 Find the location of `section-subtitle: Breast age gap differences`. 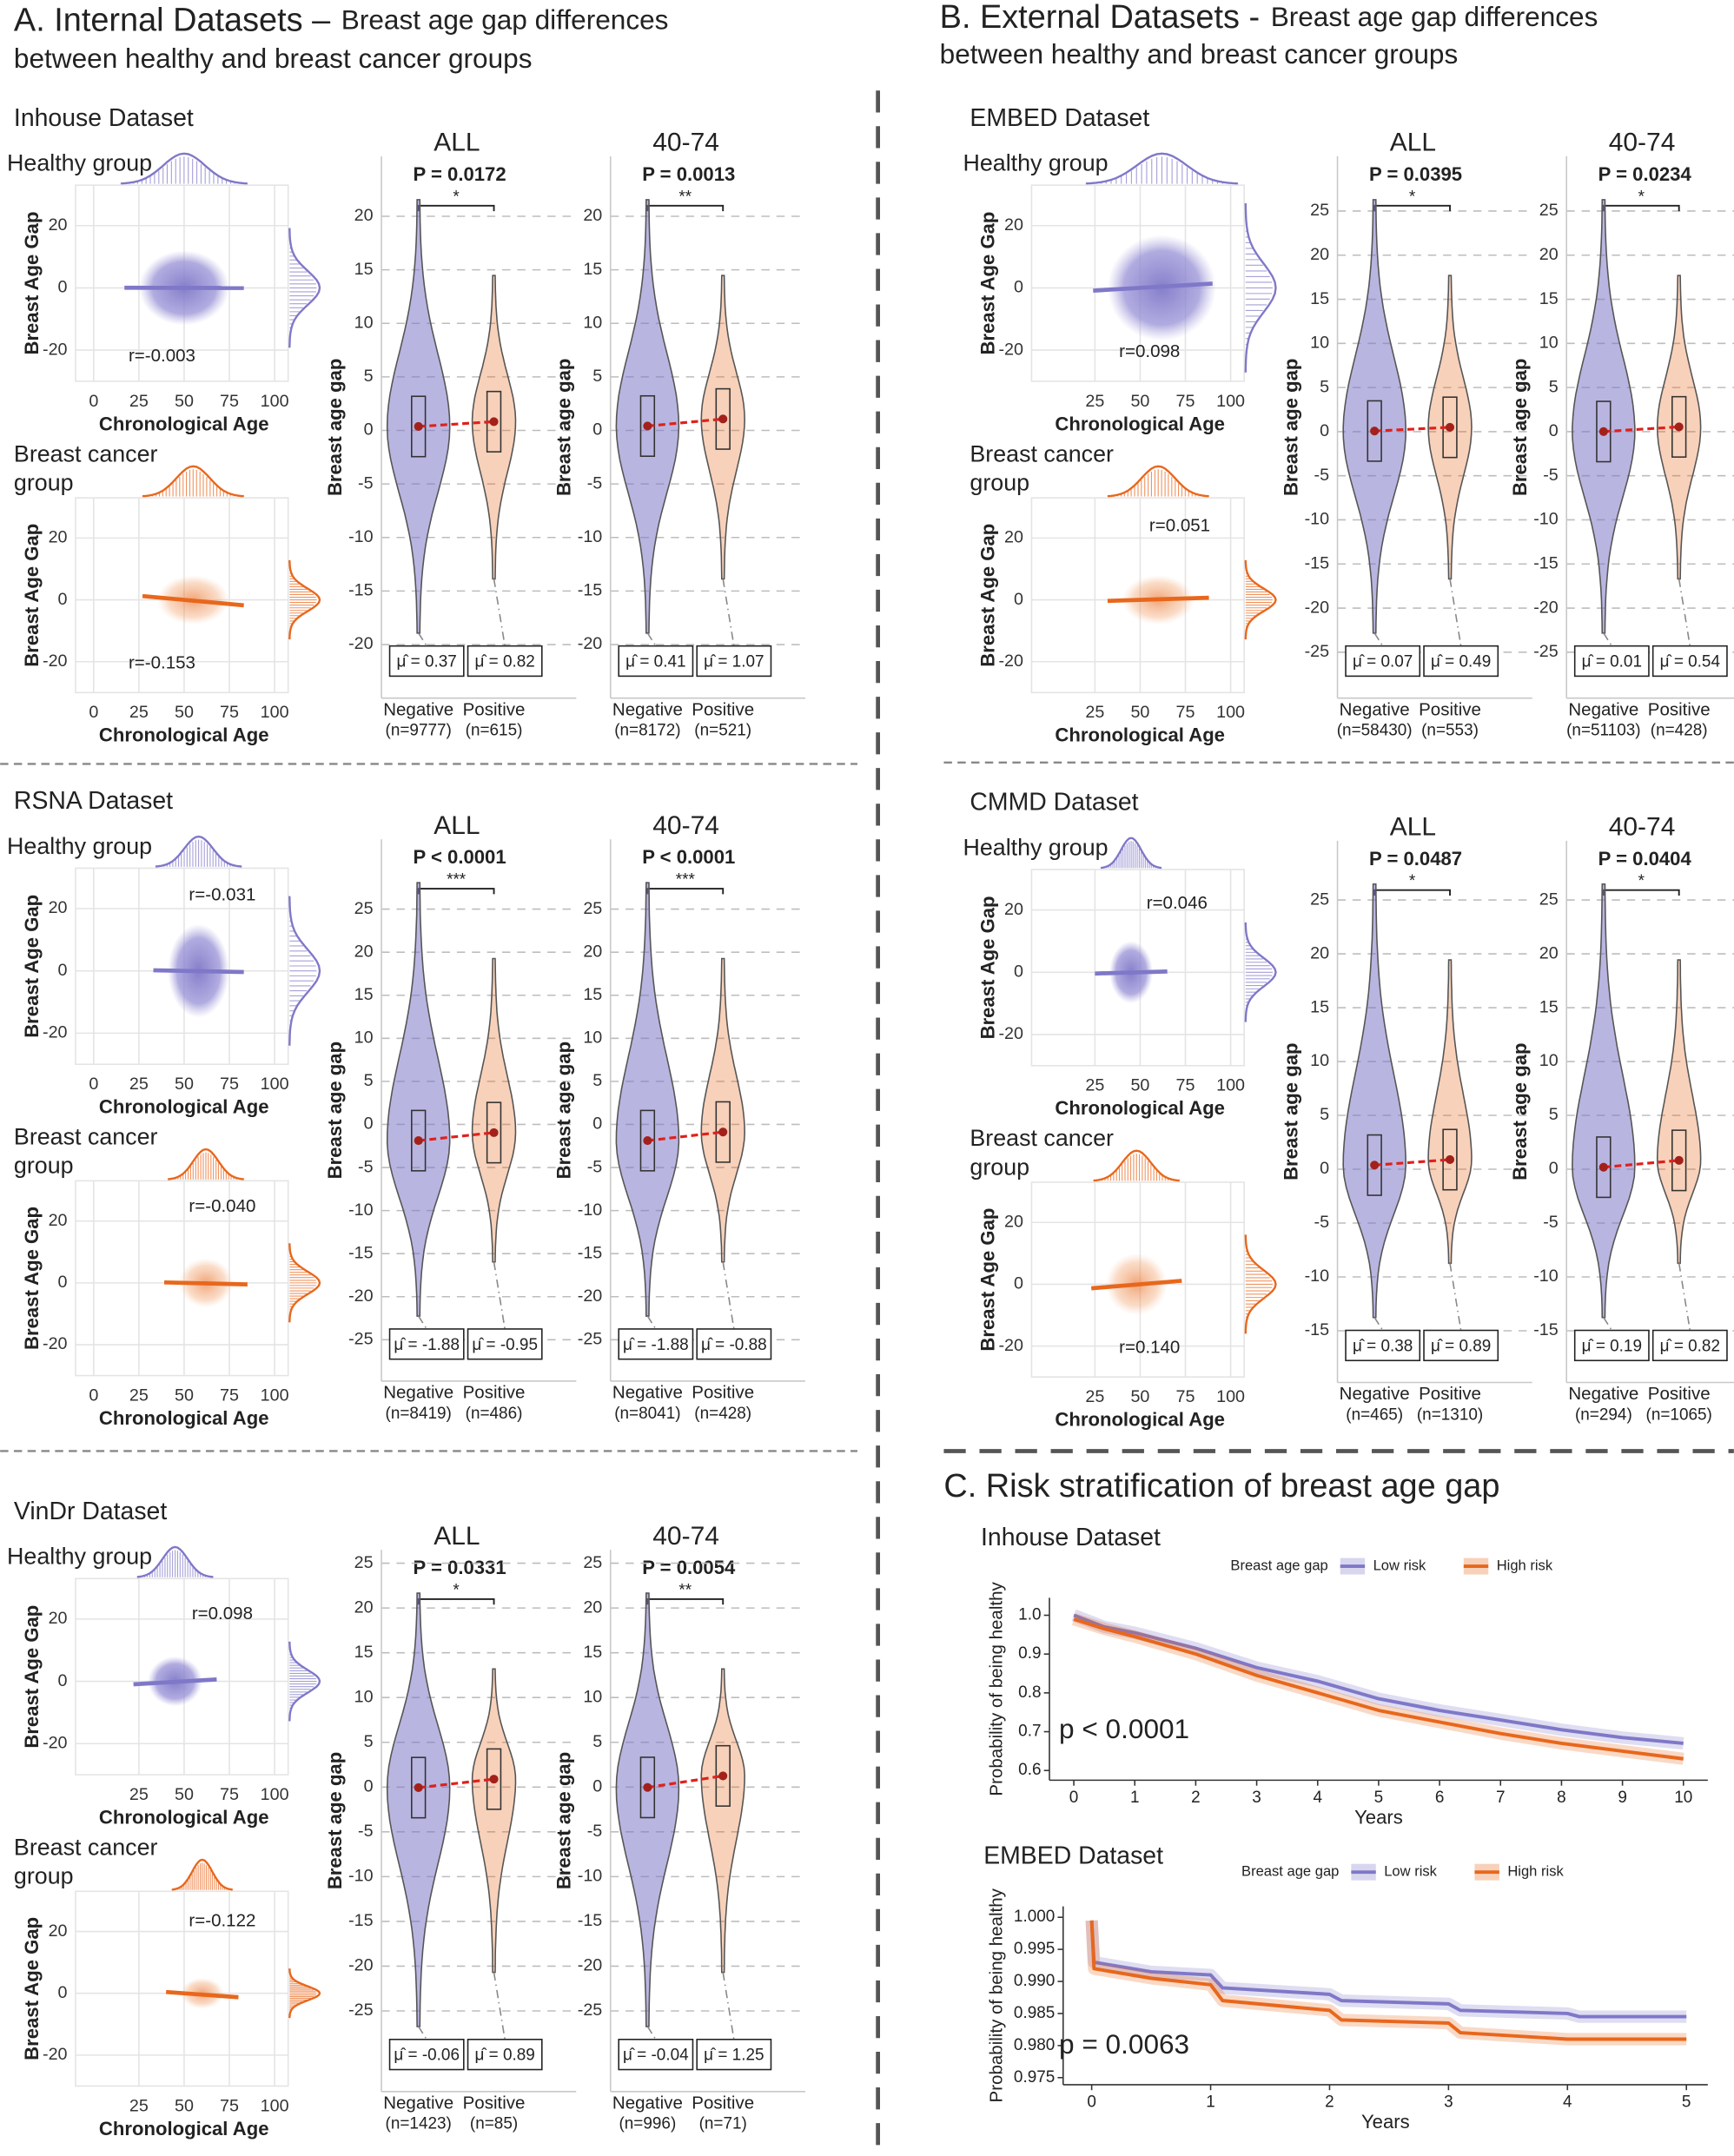

section-subtitle: Breast age gap differences is located at coordinates (505, 20).